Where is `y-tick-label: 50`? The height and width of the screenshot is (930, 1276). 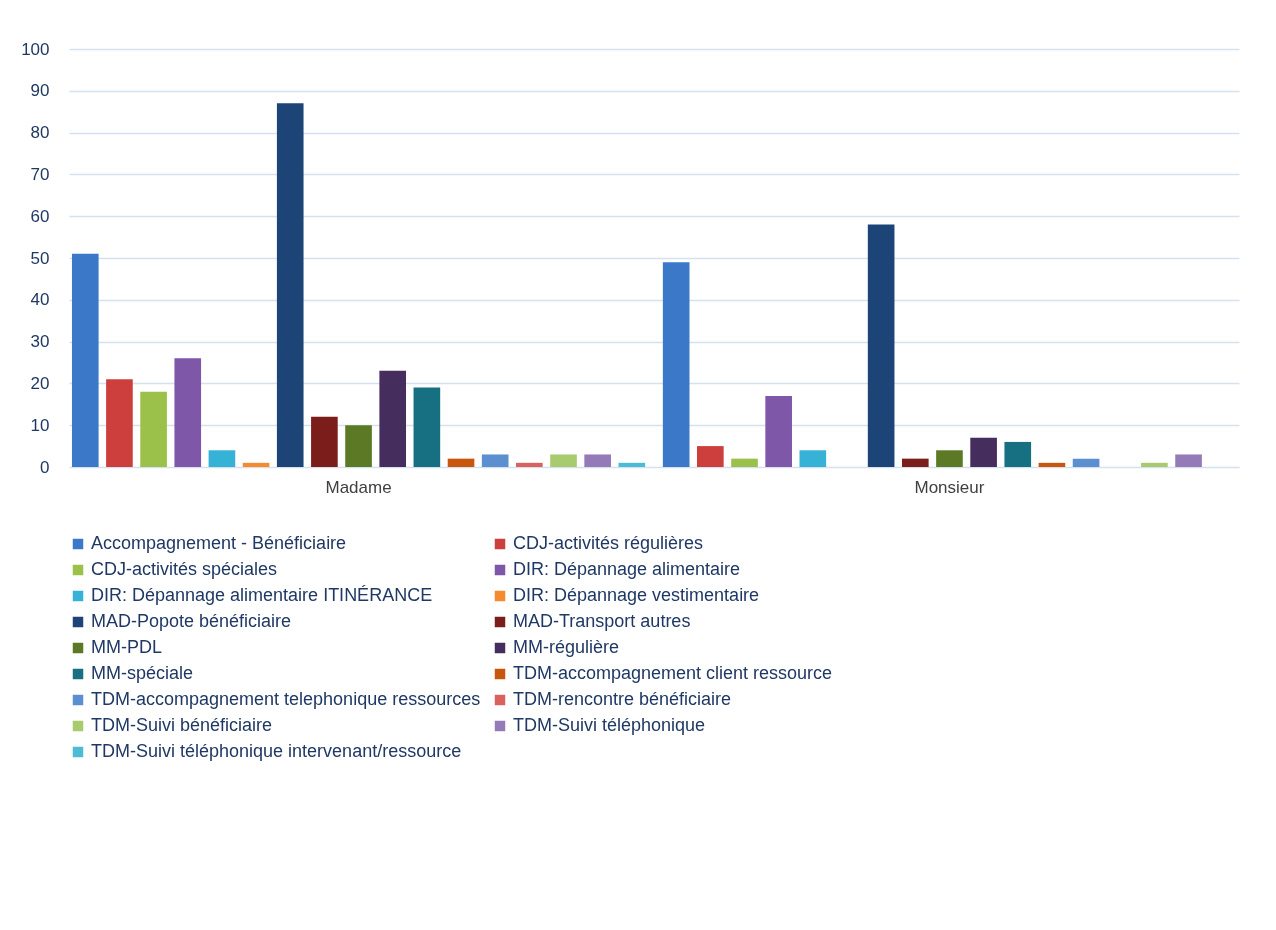 y-tick-label: 50 is located at coordinates (40, 258).